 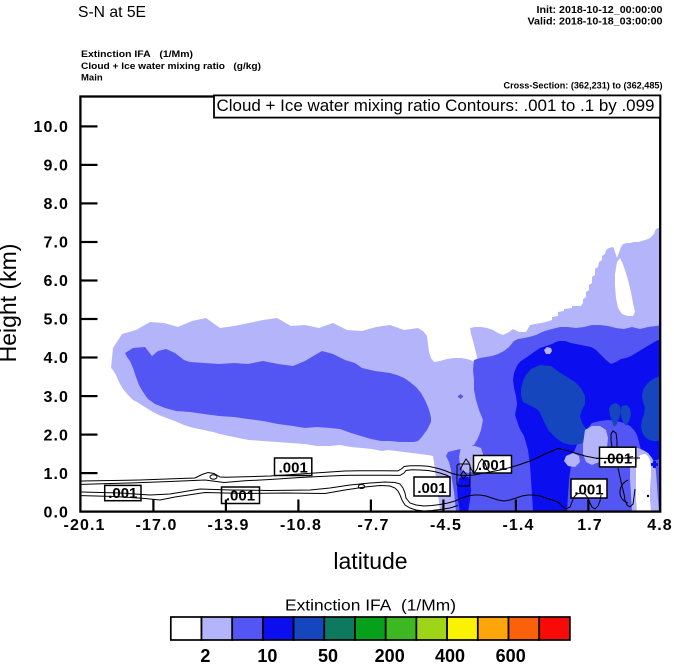 I want to click on svg-text: 1.0, so click(x=56, y=474).